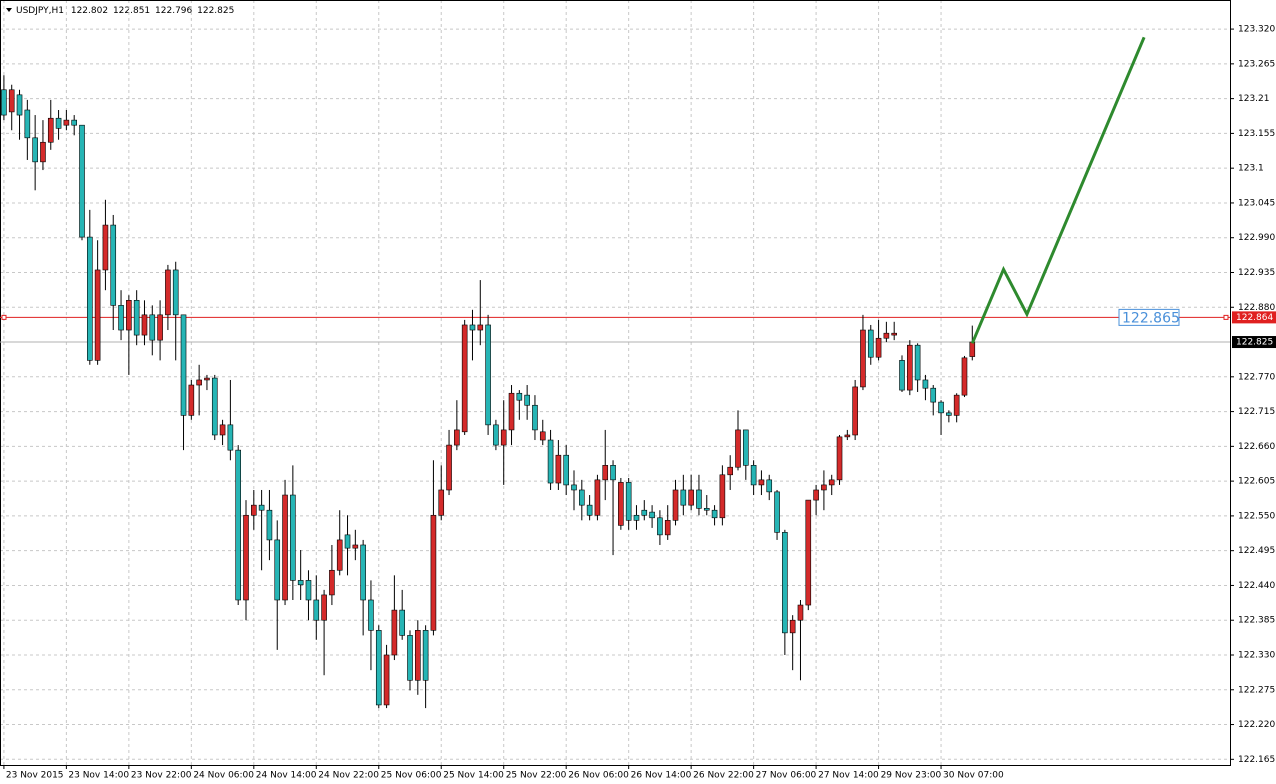 Image resolution: width=1276 pixels, height=784 pixels. I want to click on y-tick-label: 123.045, so click(1256, 203).